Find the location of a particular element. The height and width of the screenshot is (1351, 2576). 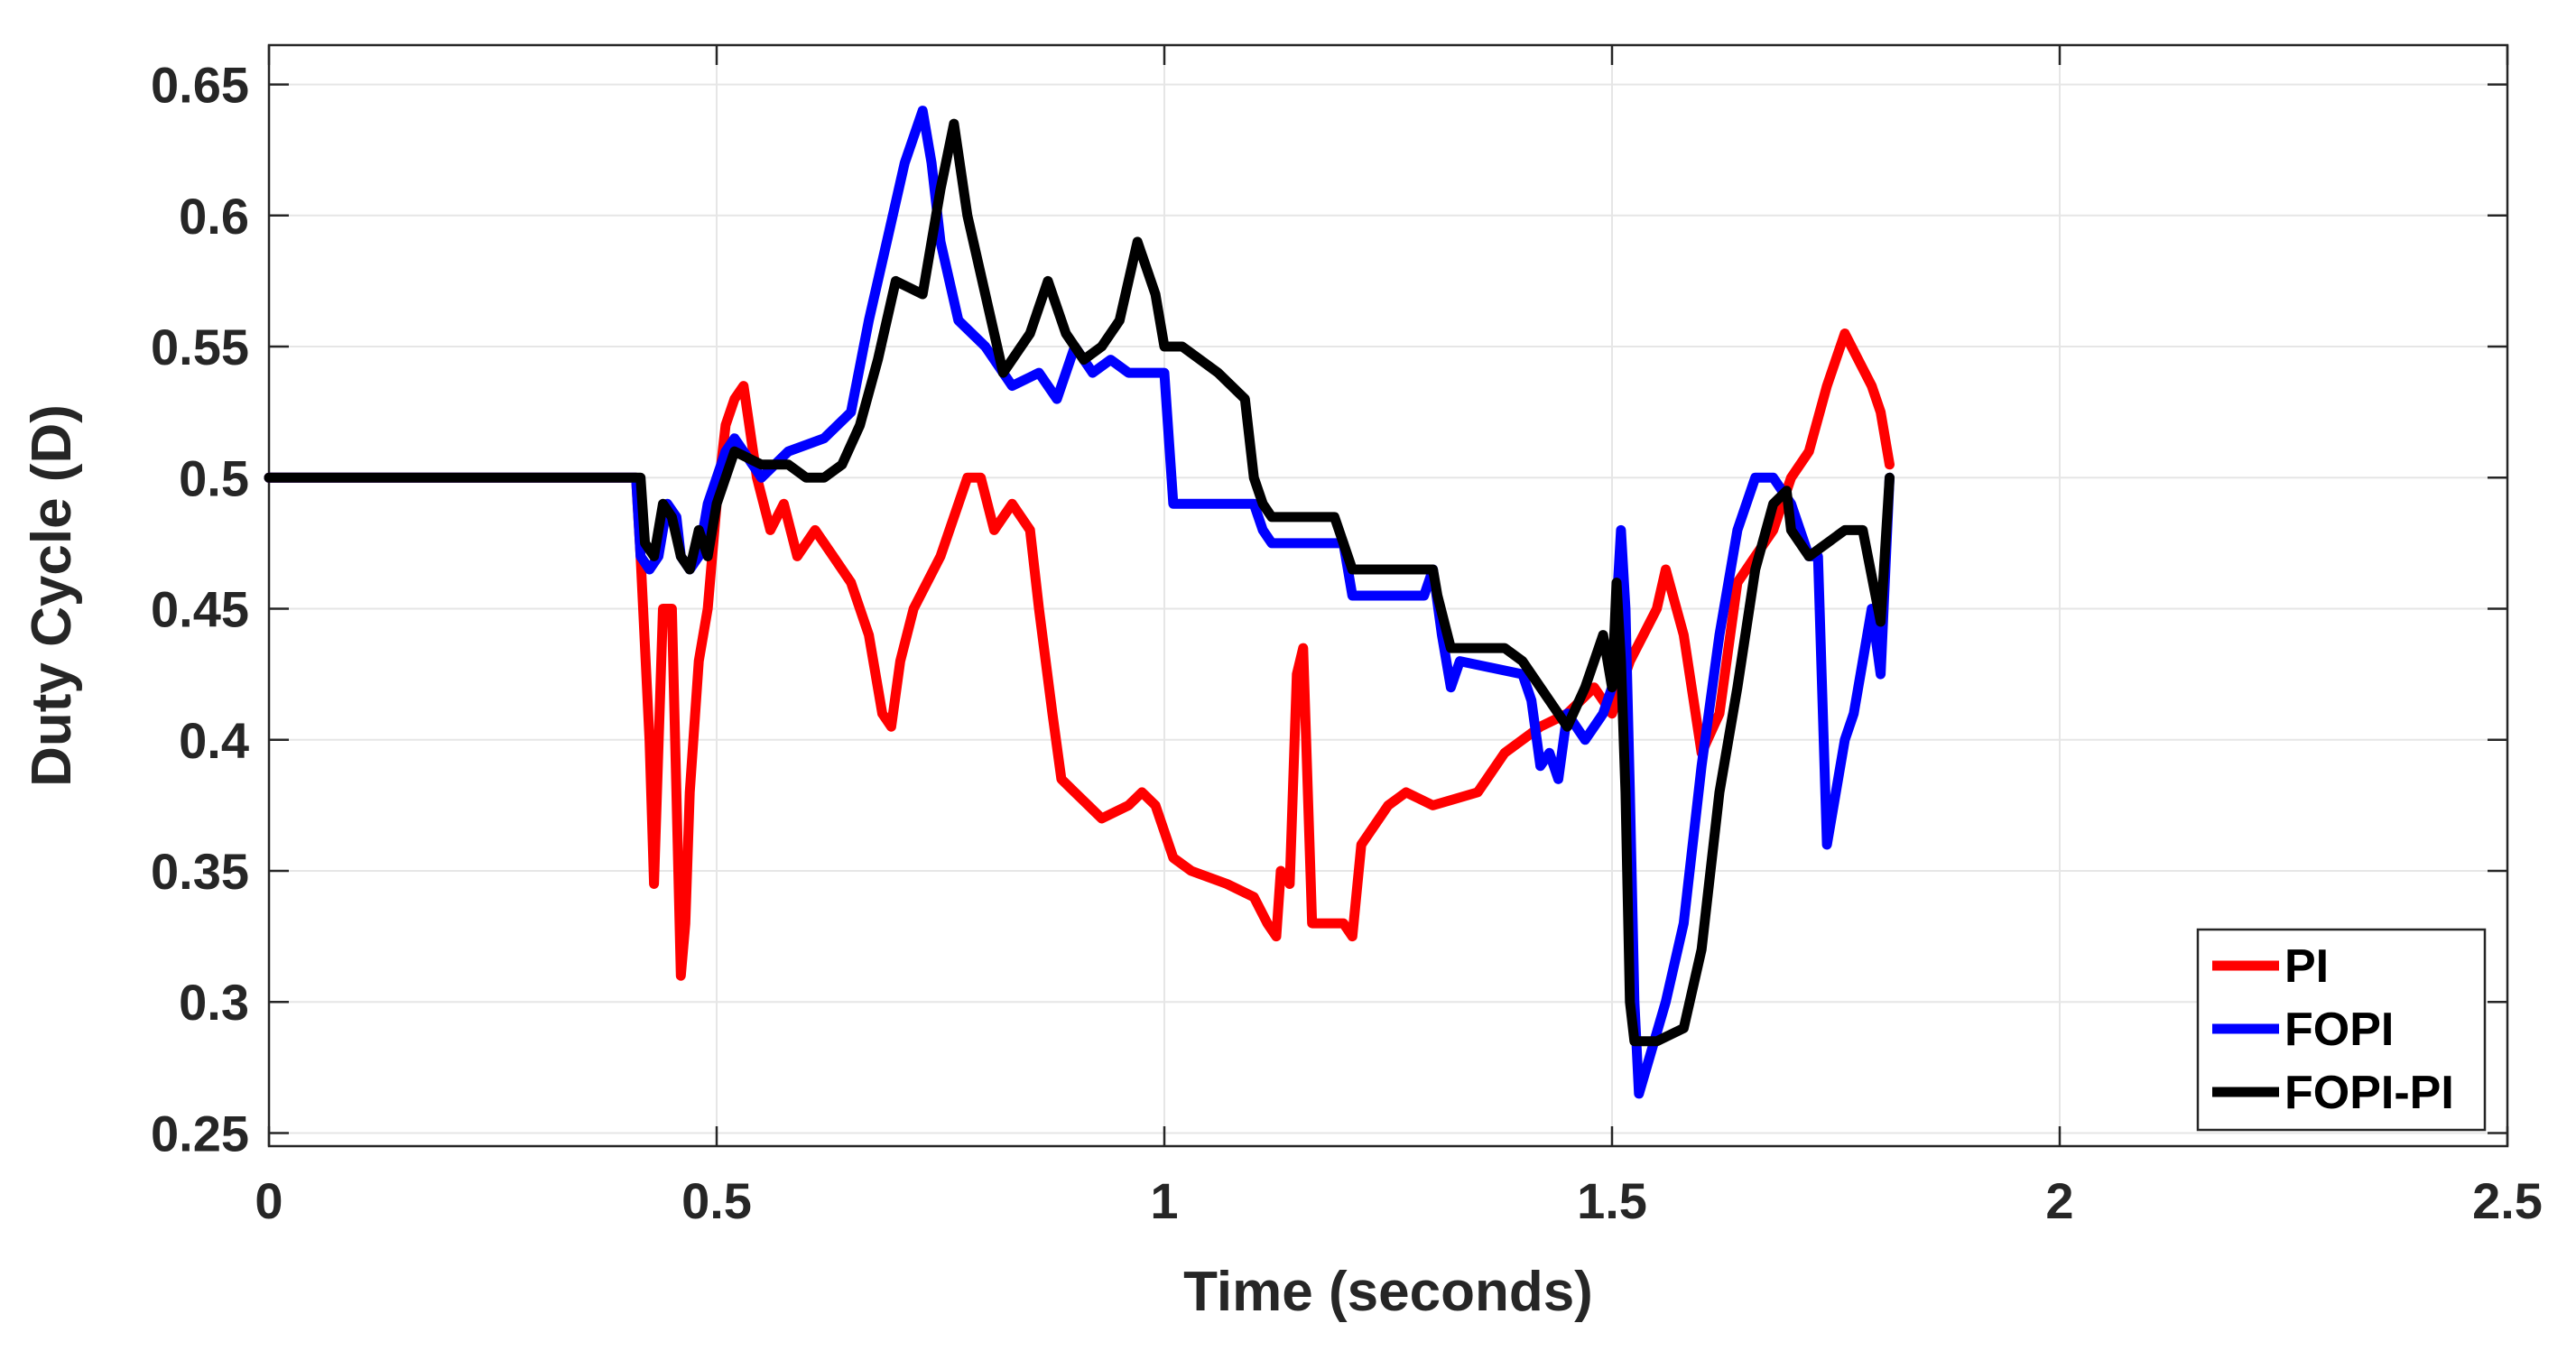

x-tick-label: 1.5 is located at coordinates (1612, 1200).